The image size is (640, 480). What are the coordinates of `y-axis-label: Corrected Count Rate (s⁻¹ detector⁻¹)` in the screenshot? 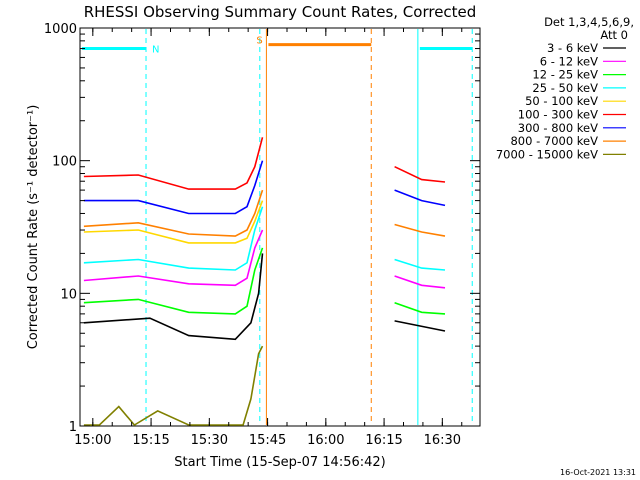 It's located at (33, 227).